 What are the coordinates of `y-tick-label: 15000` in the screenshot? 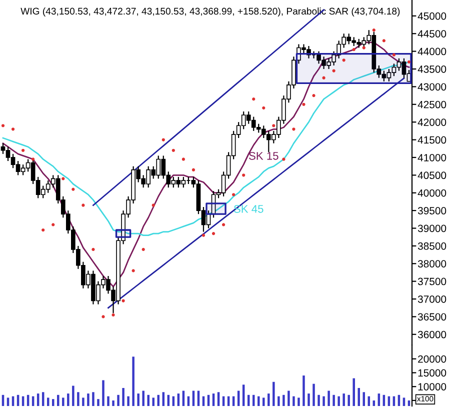 It's located at (432, 373).